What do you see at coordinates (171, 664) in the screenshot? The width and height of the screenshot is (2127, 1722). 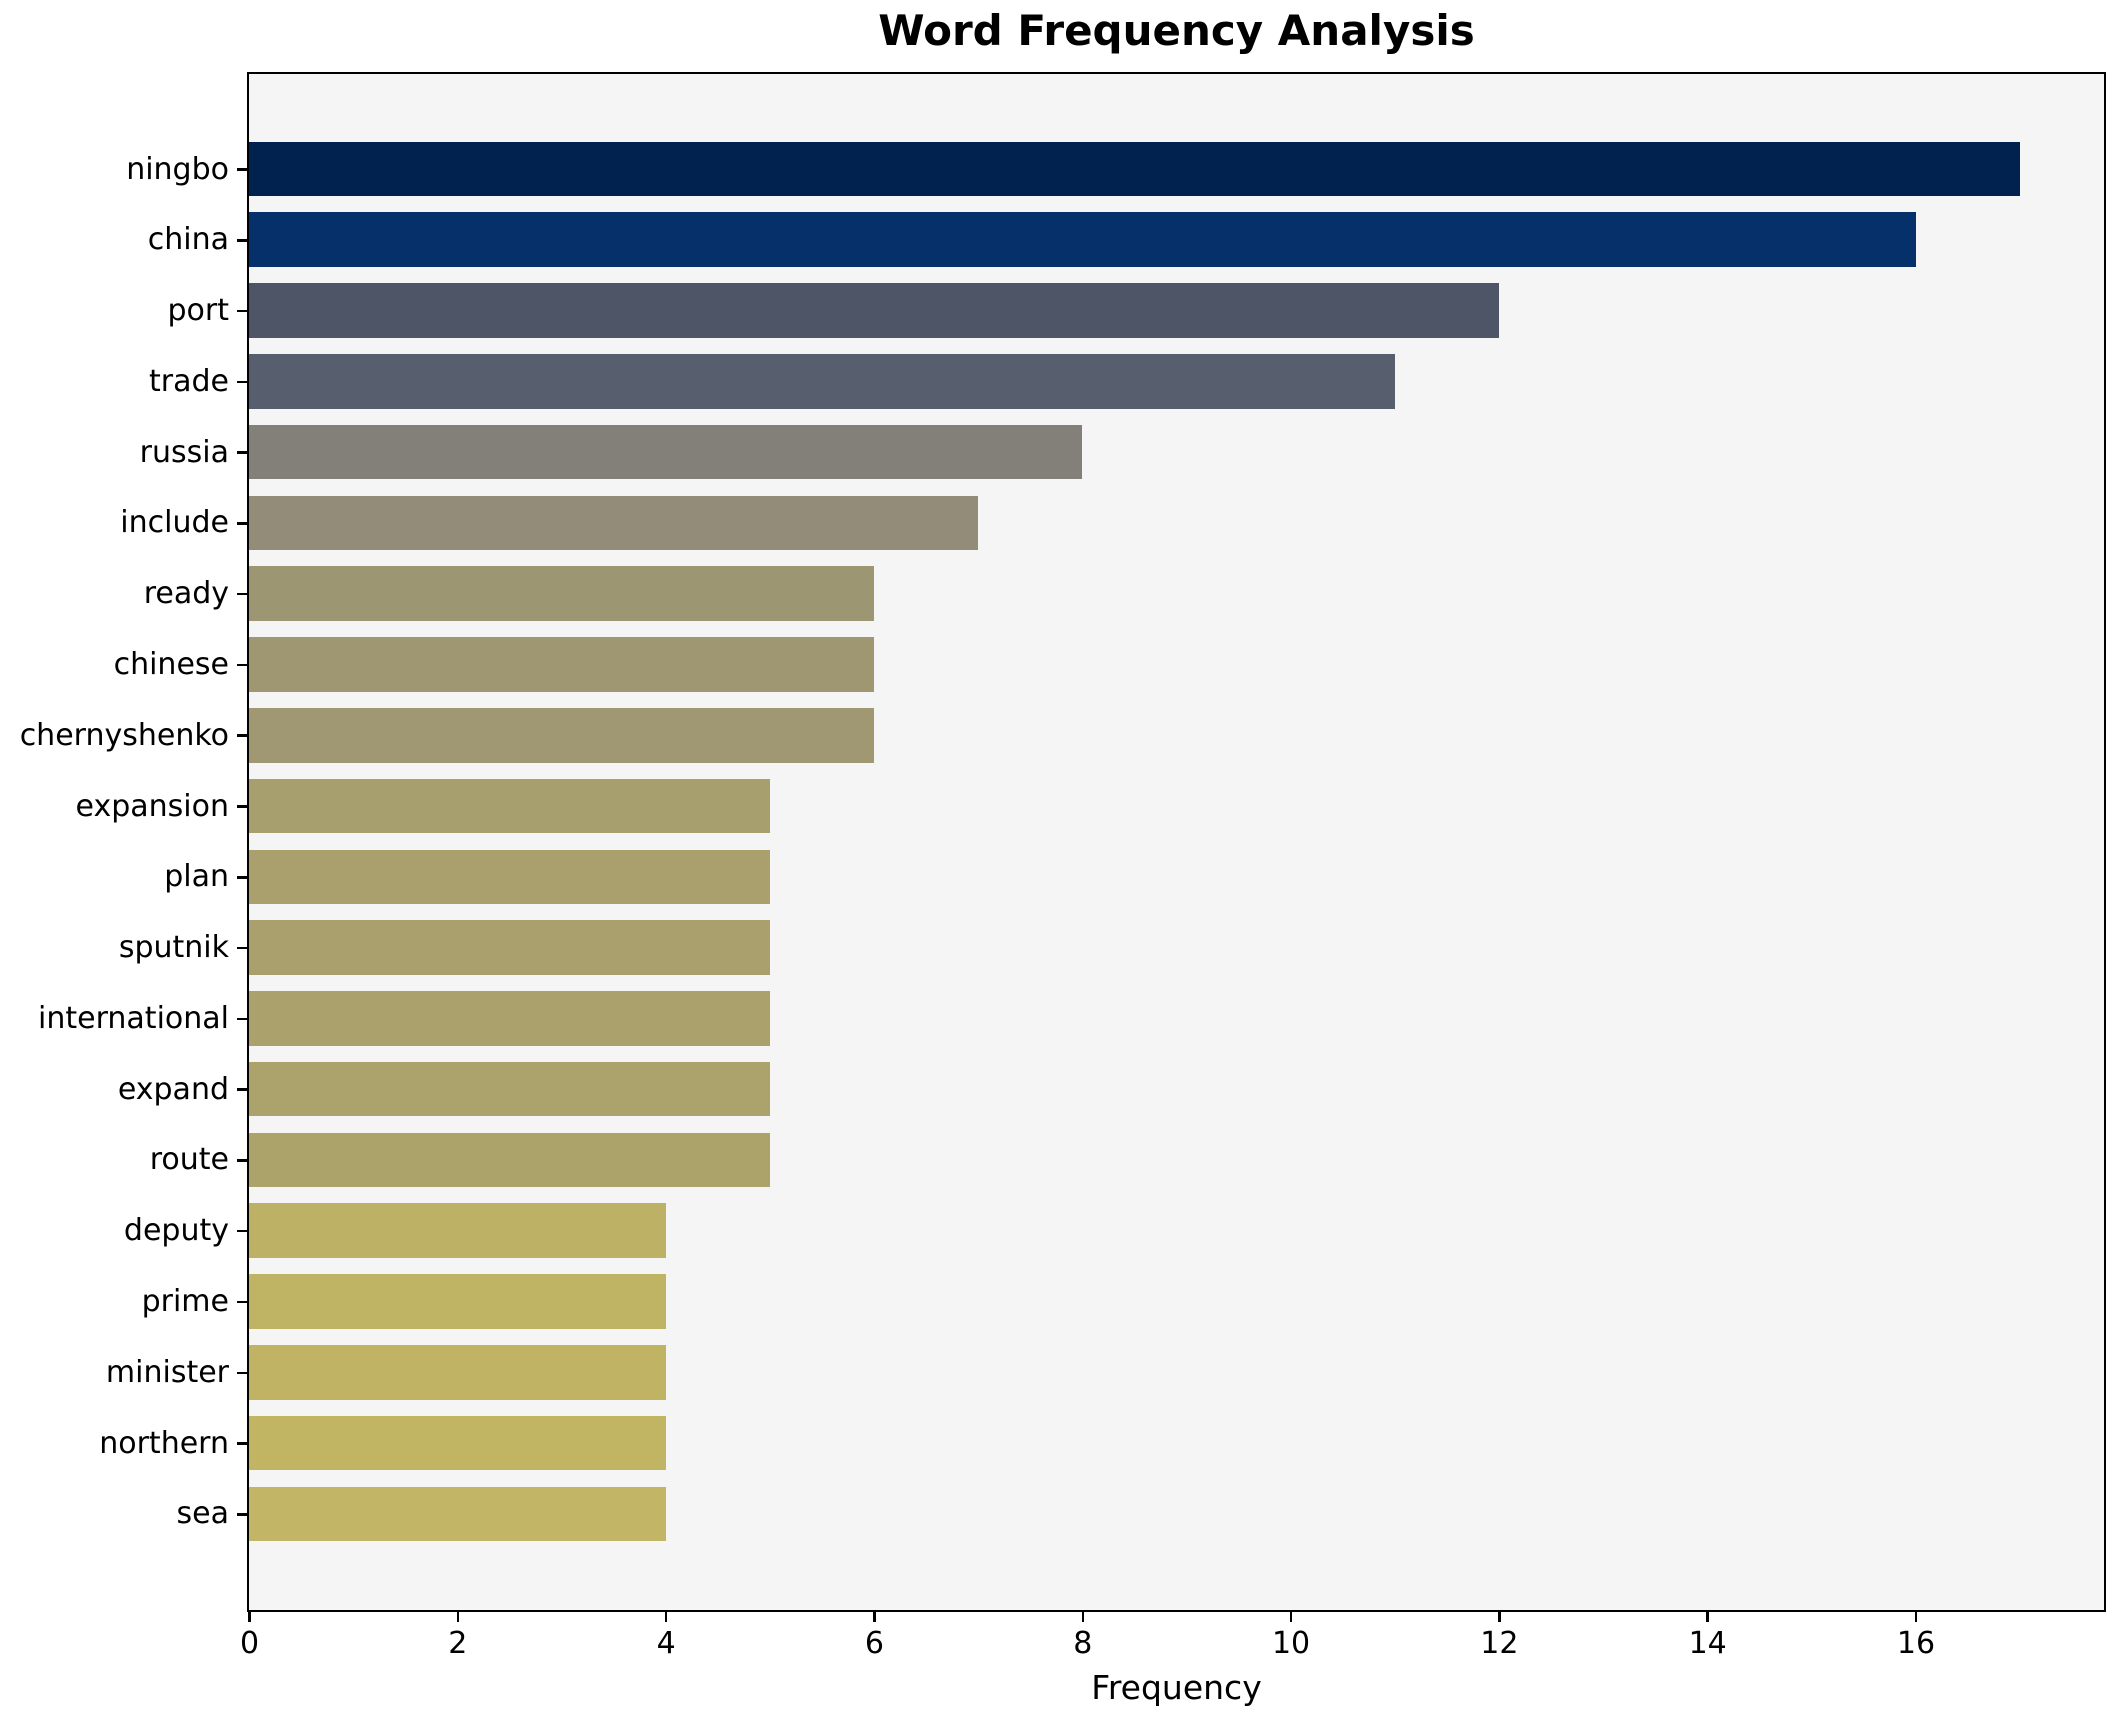 I see `y-tick-label-chinese: chinese` at bounding box center [171, 664].